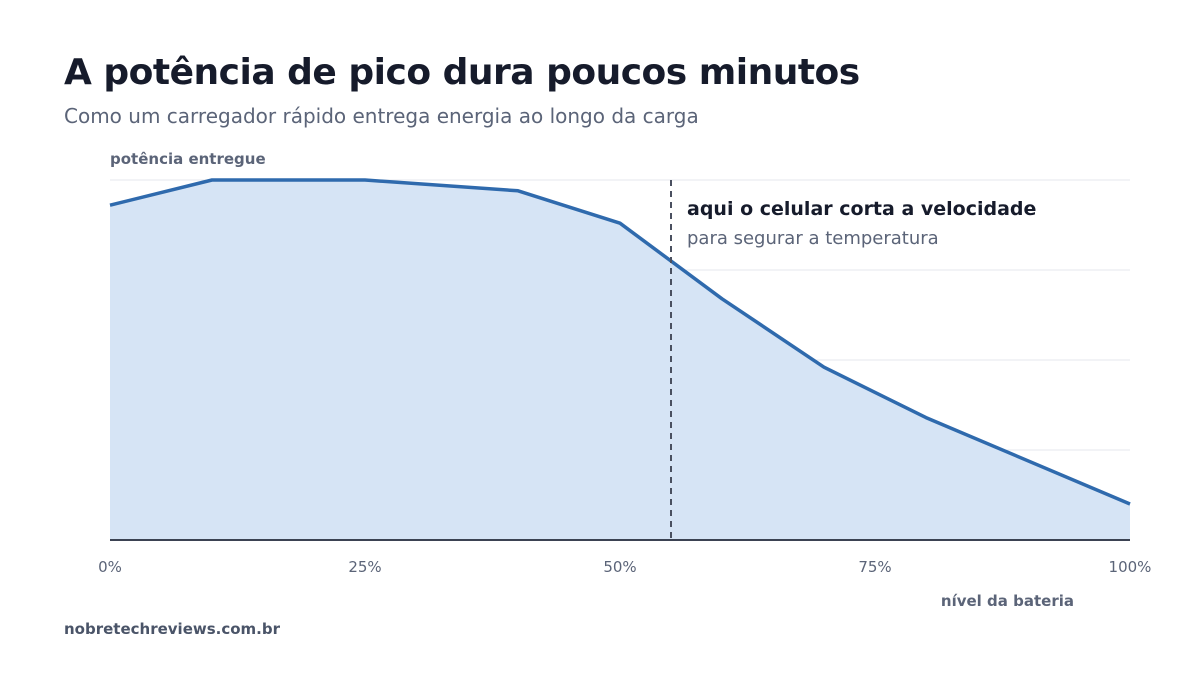  What do you see at coordinates (861, 209) in the screenshot?
I see `annotation-title: aqui o celular corta a velocidade` at bounding box center [861, 209].